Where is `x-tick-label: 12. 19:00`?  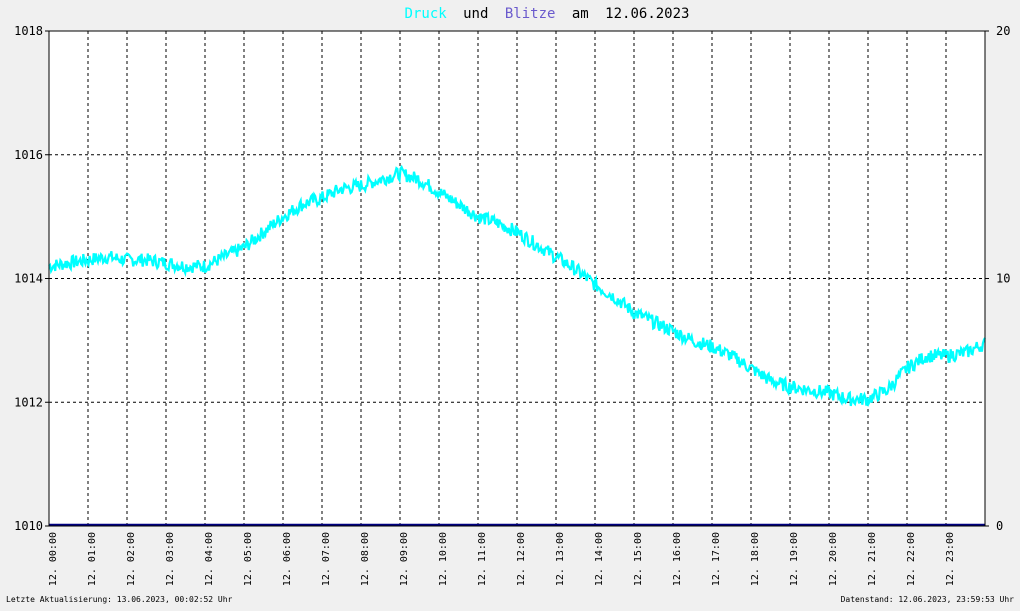
x-tick-label: 12. 19:00 is located at coordinates (794, 559).